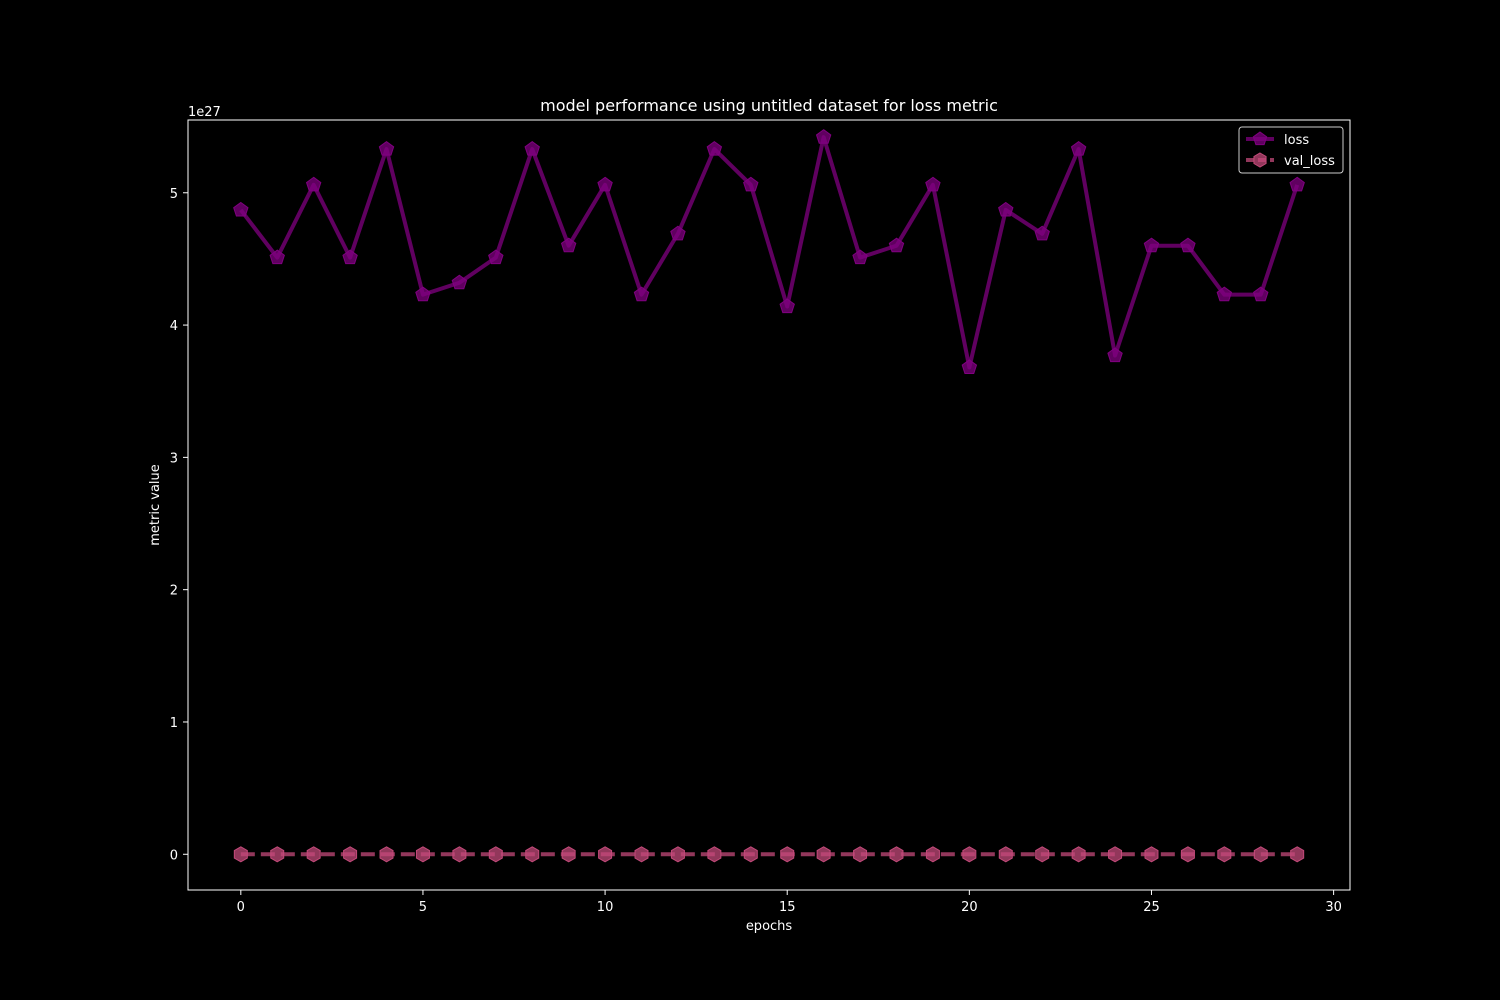  Describe the element at coordinates (1333, 907) in the screenshot. I see `x-tick-label: 30` at that location.